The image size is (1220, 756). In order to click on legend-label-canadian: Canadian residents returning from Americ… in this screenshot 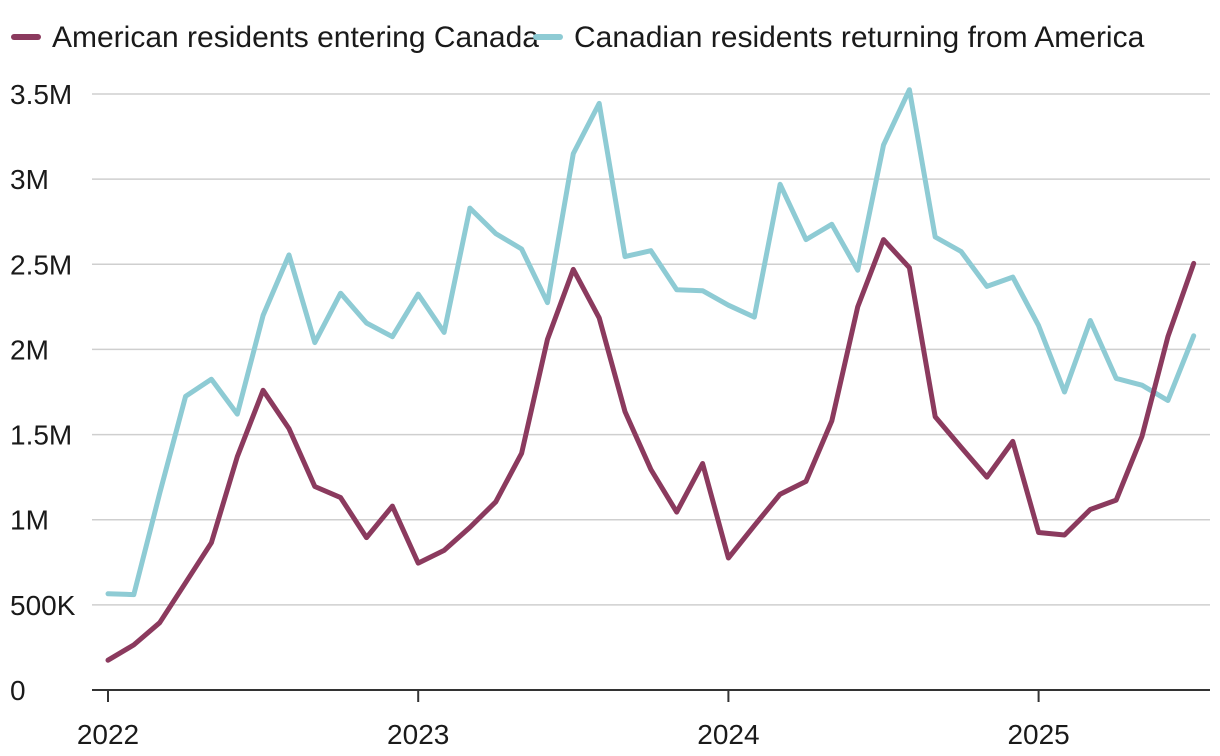, I will do `click(859, 37)`.